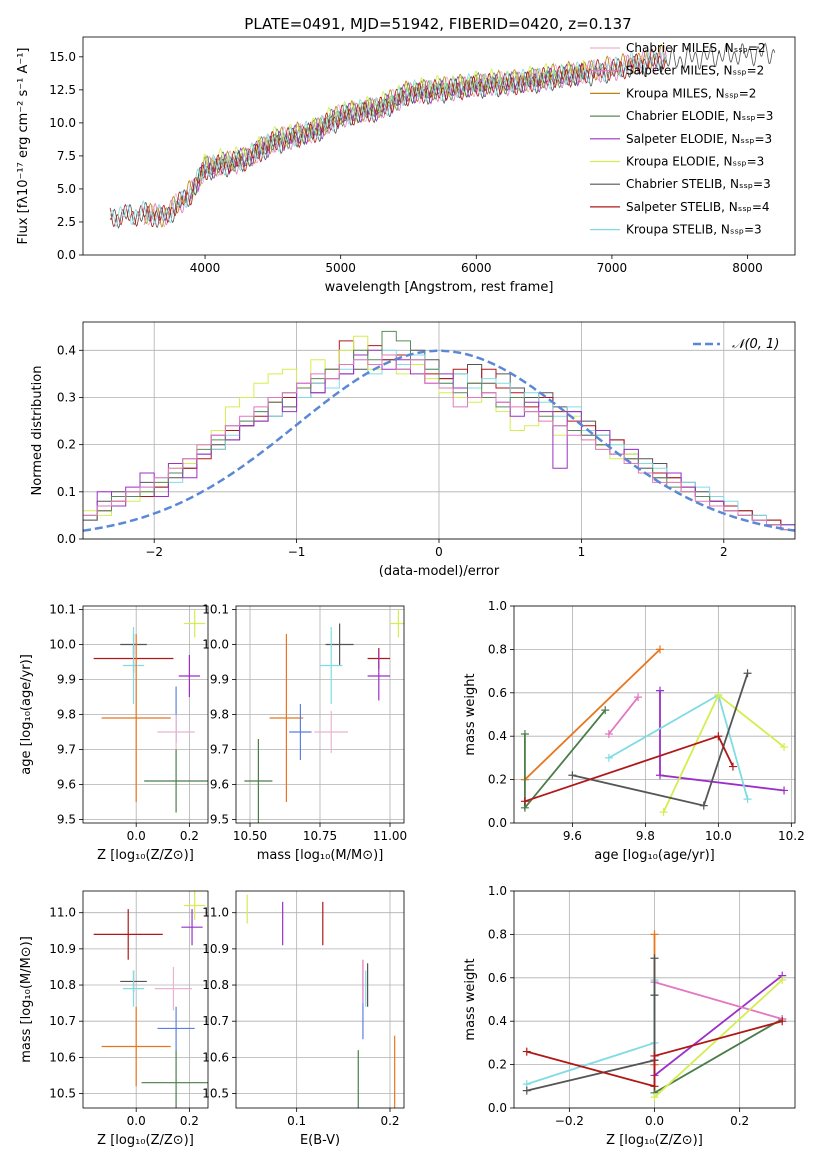 This screenshot has width=819, height=1170. I want to click on y-tick-label: 0.0, so click(66, 255).